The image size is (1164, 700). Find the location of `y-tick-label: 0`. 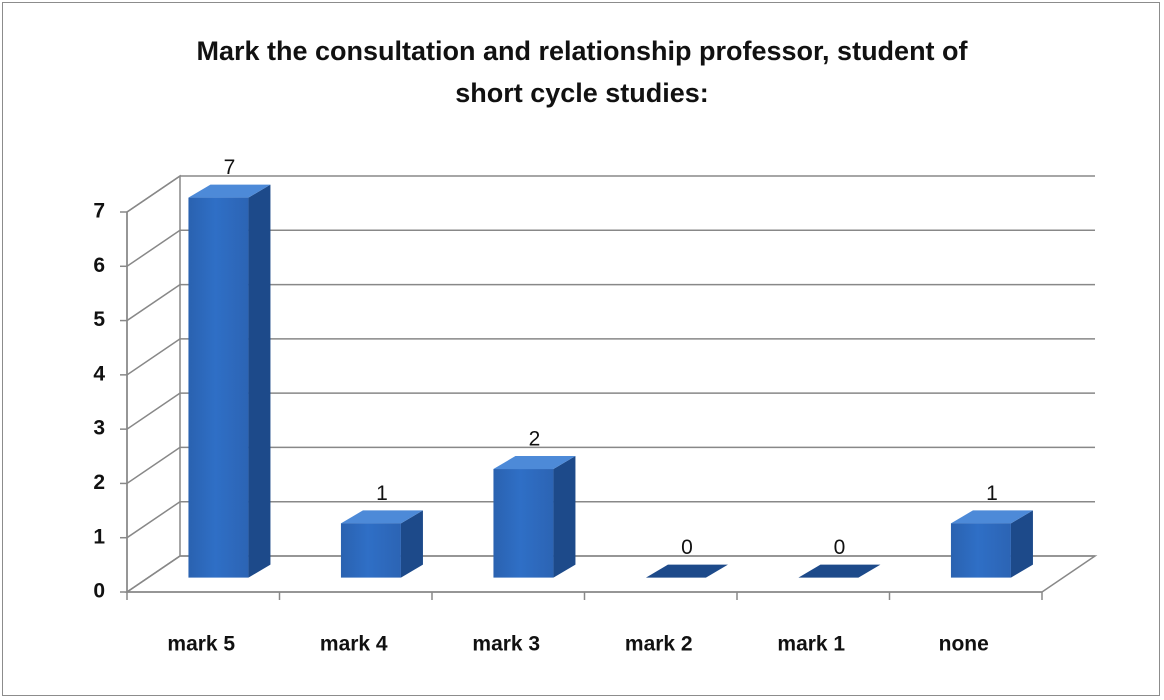

y-tick-label: 0 is located at coordinates (99, 591).